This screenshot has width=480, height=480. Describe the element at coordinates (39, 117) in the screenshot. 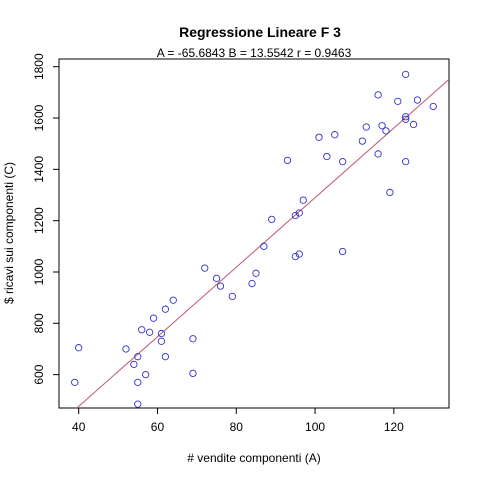

I see `y-tick-label: 1600` at that location.